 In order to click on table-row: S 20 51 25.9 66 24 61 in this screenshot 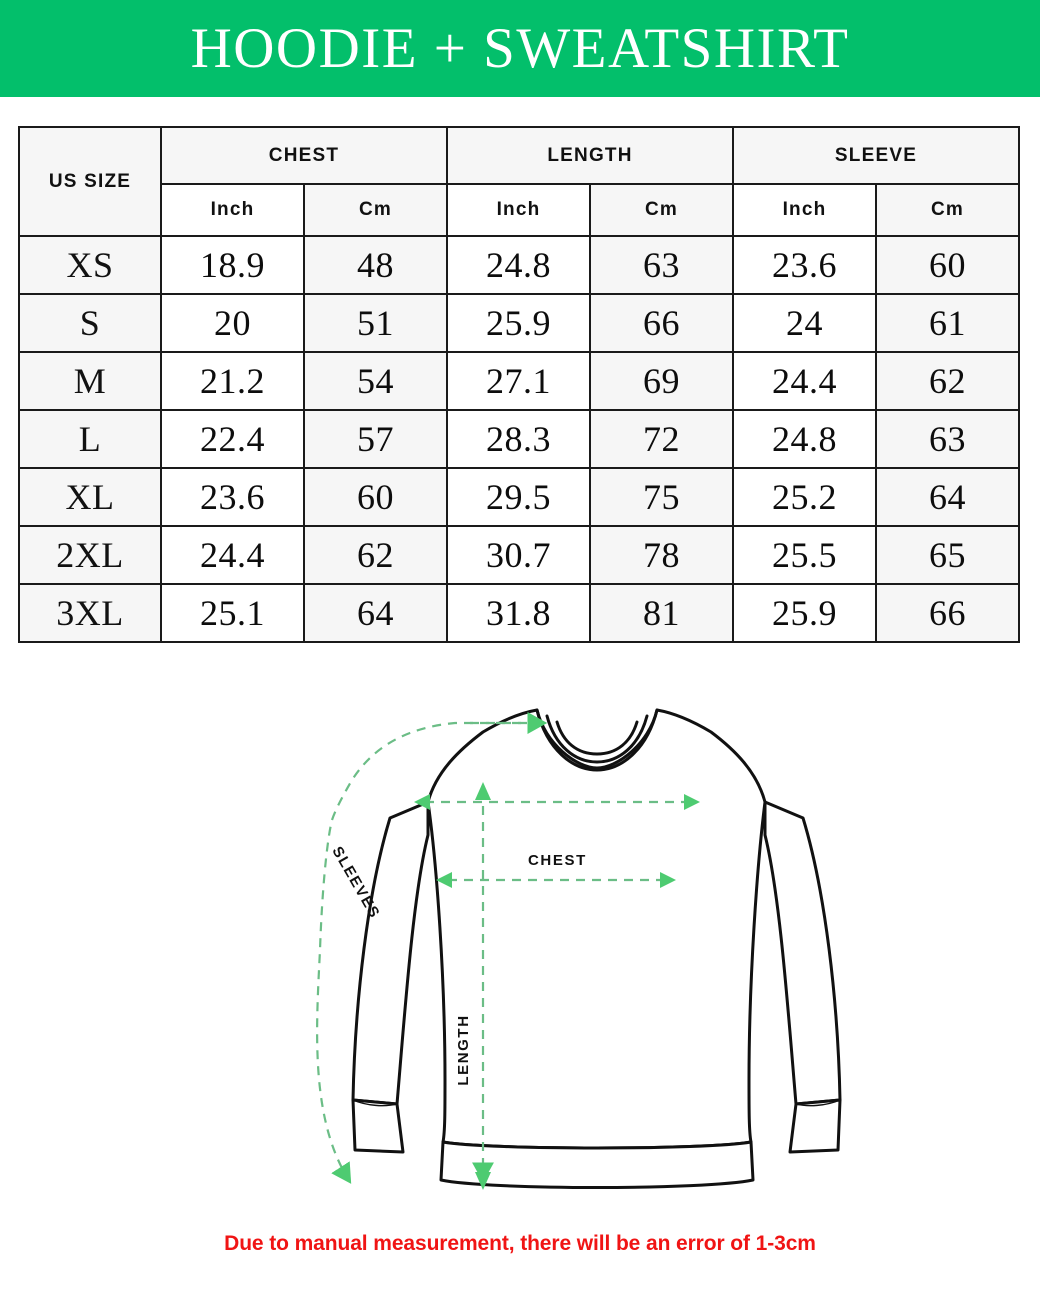, I will do `click(519, 323)`.